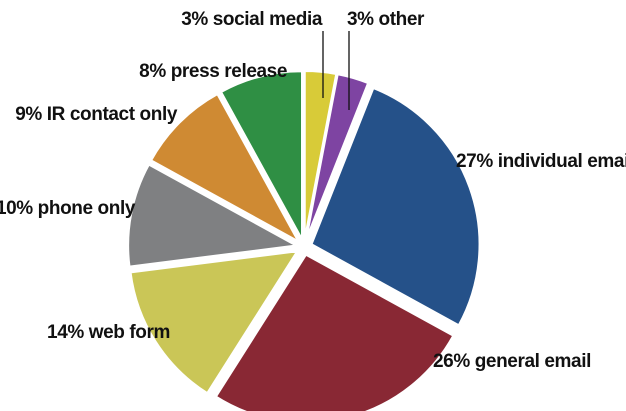 The image size is (626, 411). What do you see at coordinates (213, 71) in the screenshot?
I see `slice-label-press-release: 8% press release` at bounding box center [213, 71].